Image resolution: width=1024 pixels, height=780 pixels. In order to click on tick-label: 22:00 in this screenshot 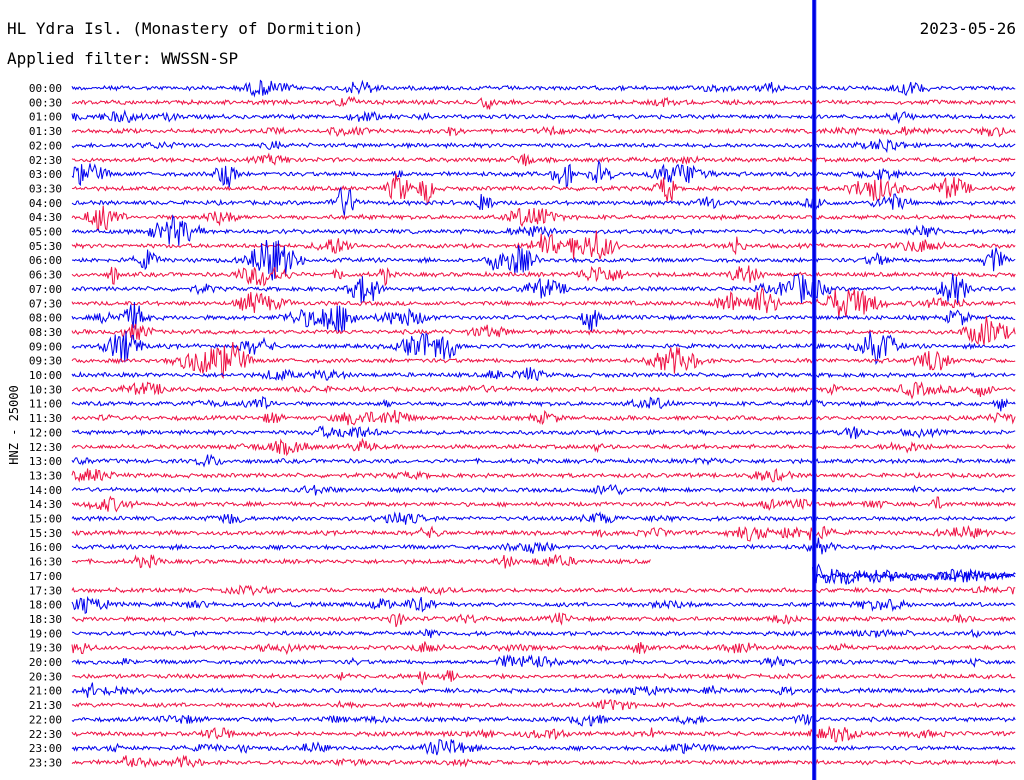, I will do `click(45, 719)`.